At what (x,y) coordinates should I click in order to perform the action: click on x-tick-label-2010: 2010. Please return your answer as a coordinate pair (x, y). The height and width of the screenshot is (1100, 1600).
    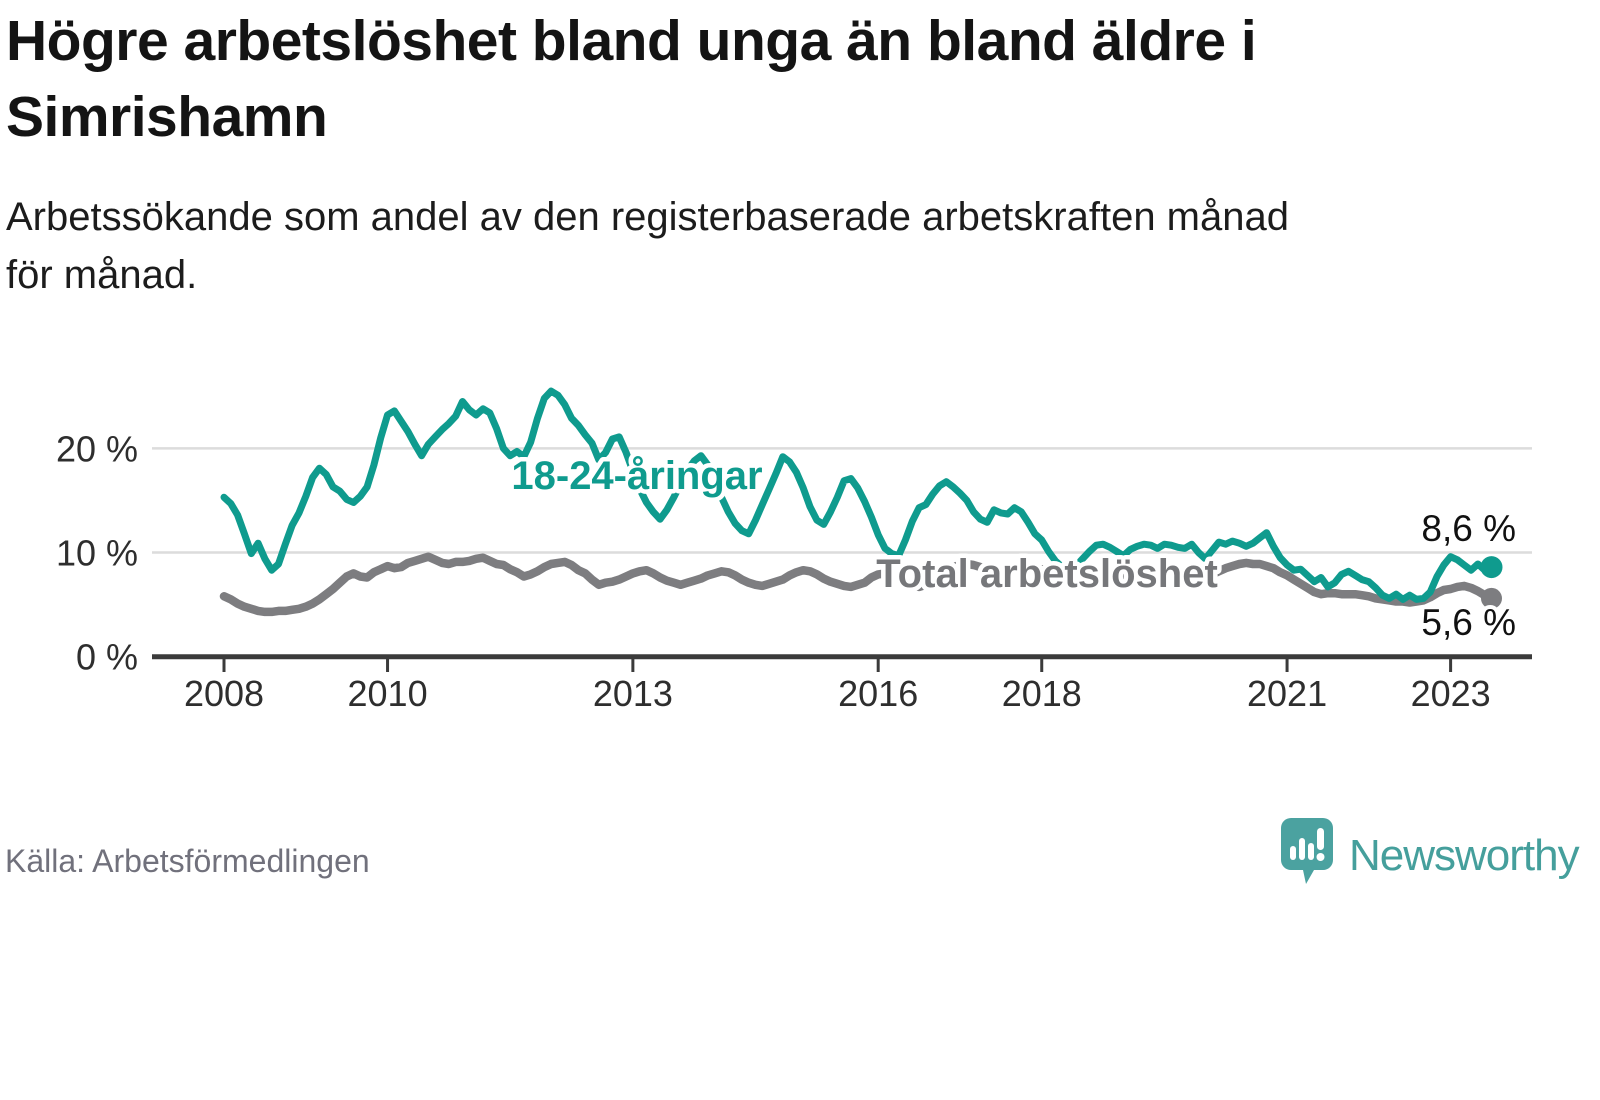
    Looking at the image, I should click on (388, 693).